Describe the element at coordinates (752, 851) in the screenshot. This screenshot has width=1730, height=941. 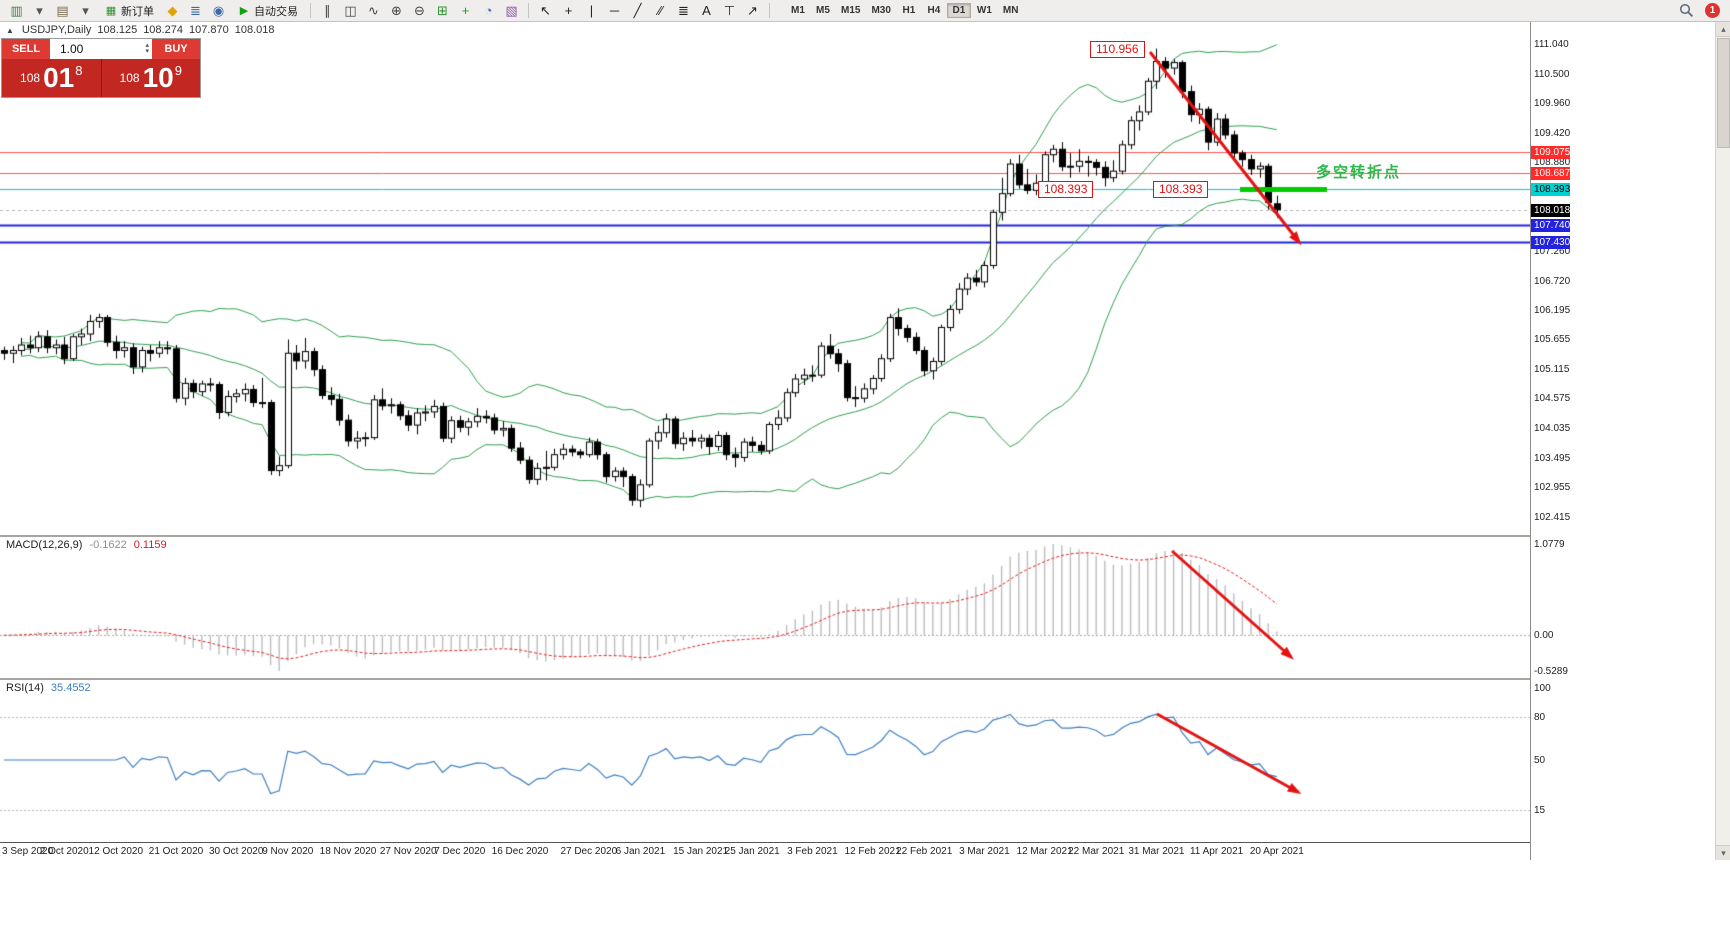
I see `time-axis-label: 25 Jan 2021` at that location.